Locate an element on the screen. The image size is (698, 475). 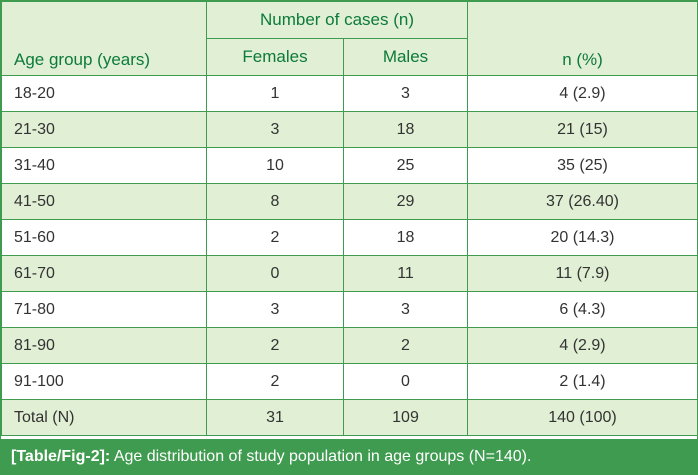
n-percent-cell: 11 (7.9) is located at coordinates (582, 273).